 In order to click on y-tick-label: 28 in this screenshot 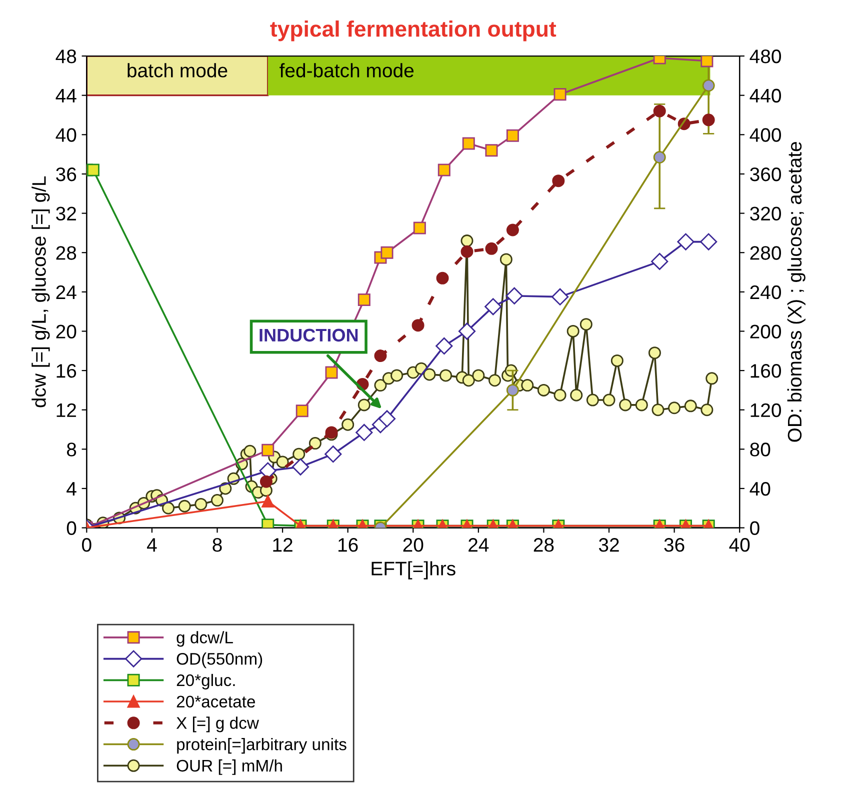, I will do `click(66, 253)`.